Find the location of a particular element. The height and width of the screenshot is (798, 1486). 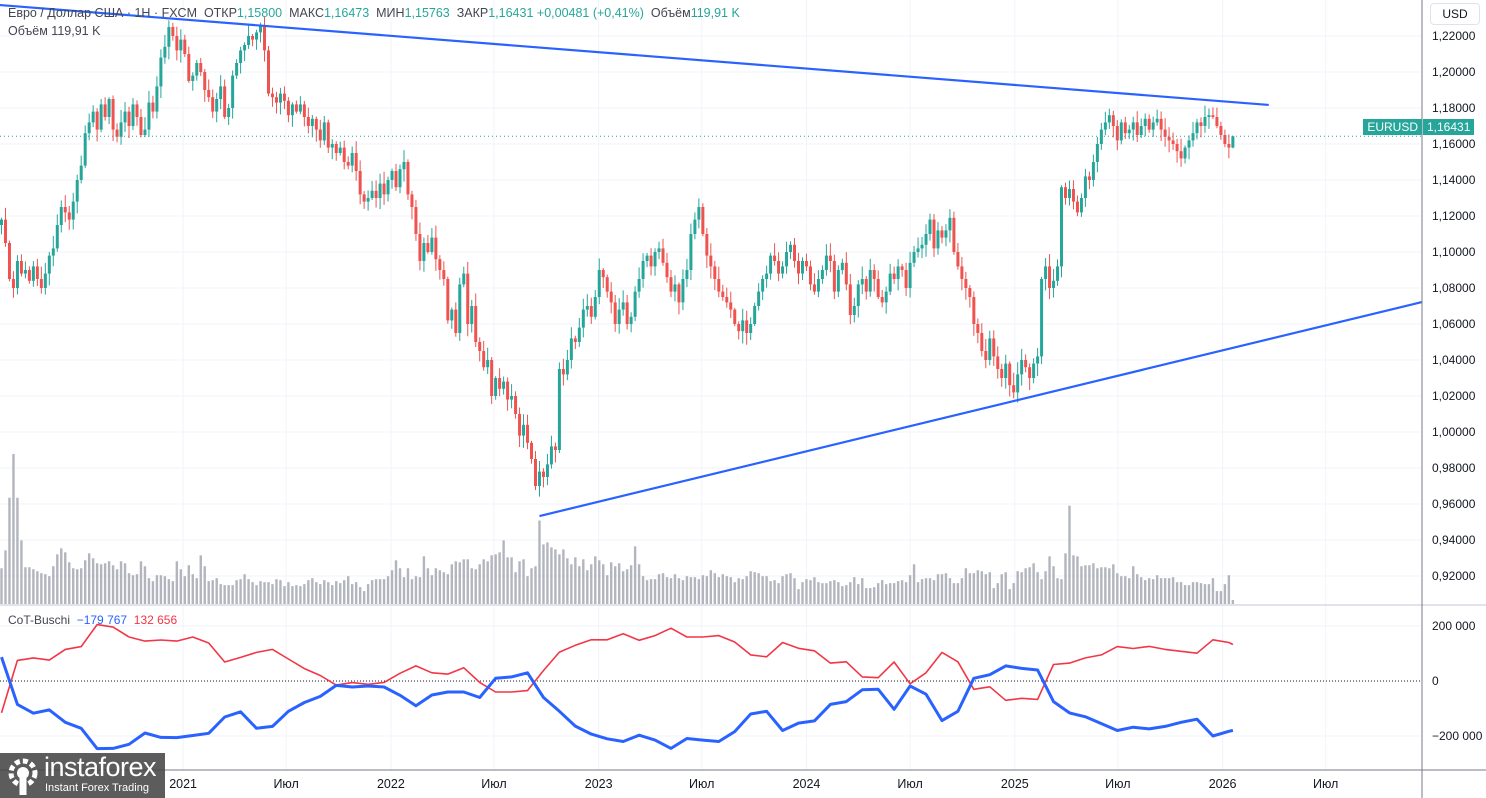

close-value: 1,16431 is located at coordinates (511, 13).